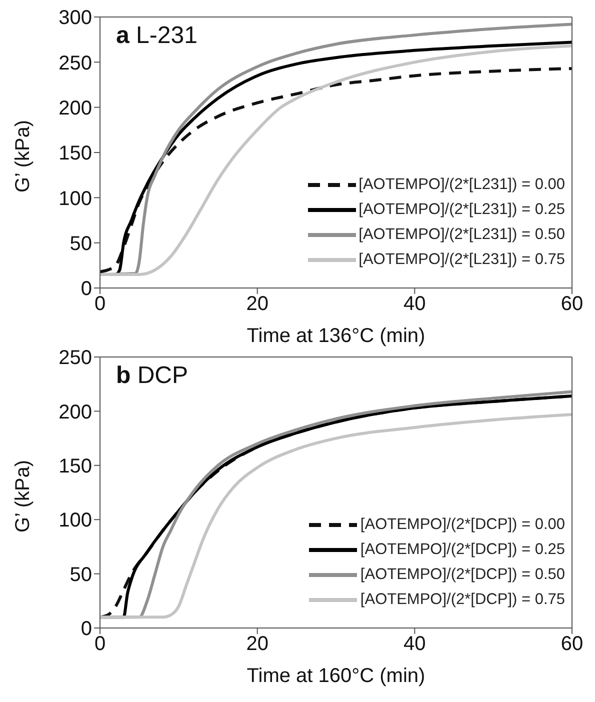 Image resolution: width=595 pixels, height=702 pixels. What do you see at coordinates (462, 599) in the screenshot?
I see `legend-label: [AOTEMPO]/(2*[DCP]) = 0.75` at bounding box center [462, 599].